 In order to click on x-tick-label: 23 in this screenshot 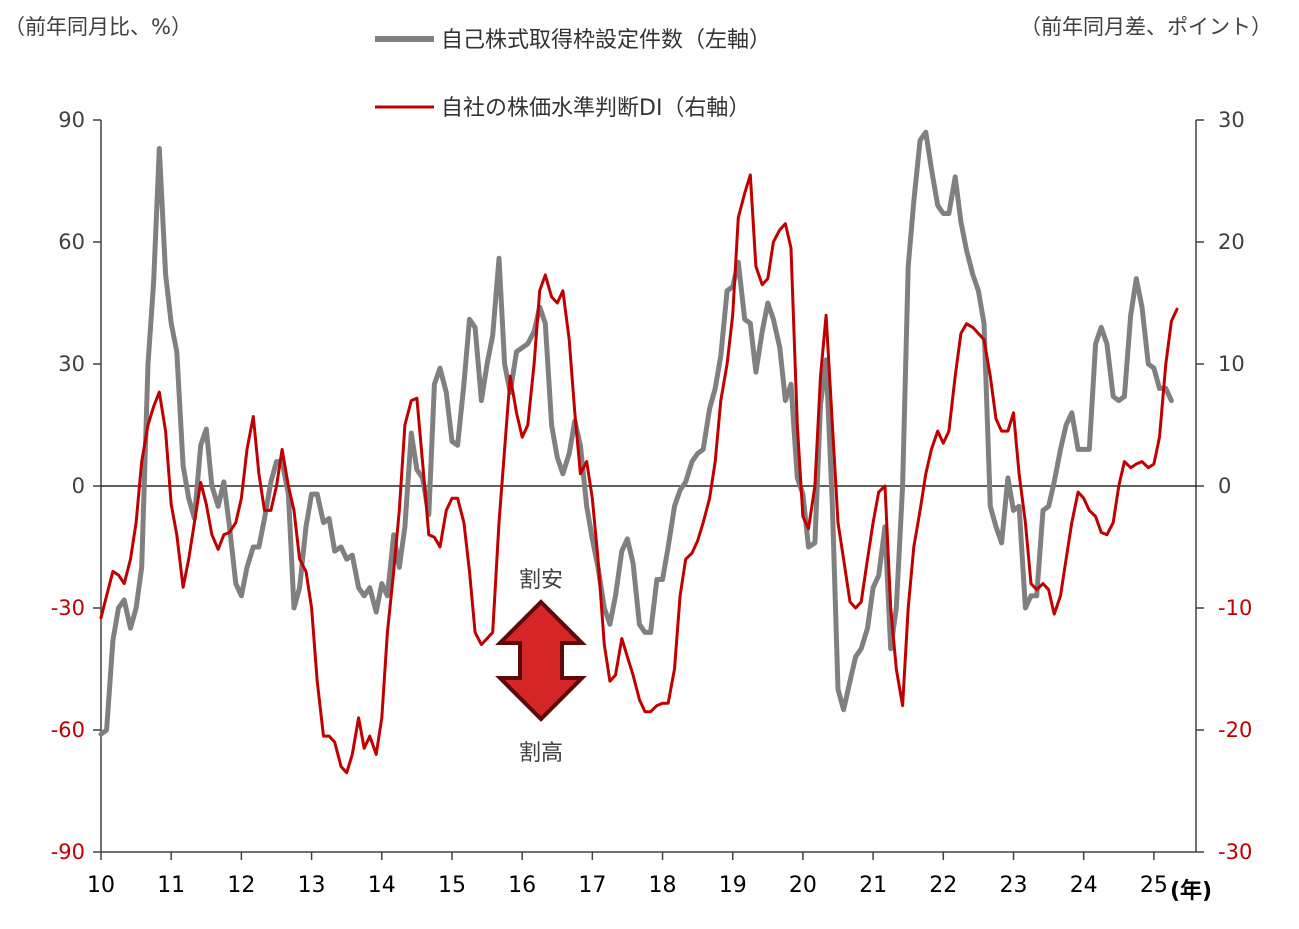, I will do `click(1014, 885)`.